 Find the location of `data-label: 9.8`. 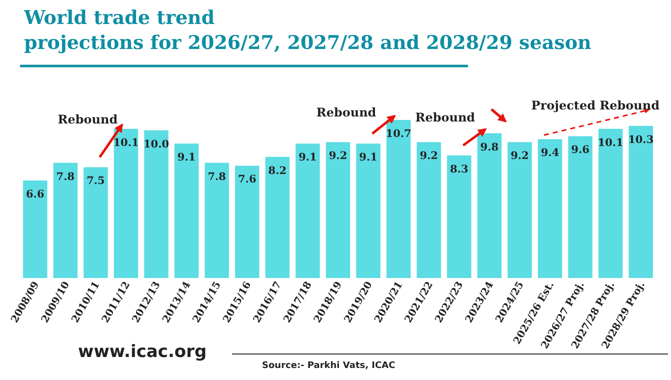

data-label: 9.8 is located at coordinates (489, 147).